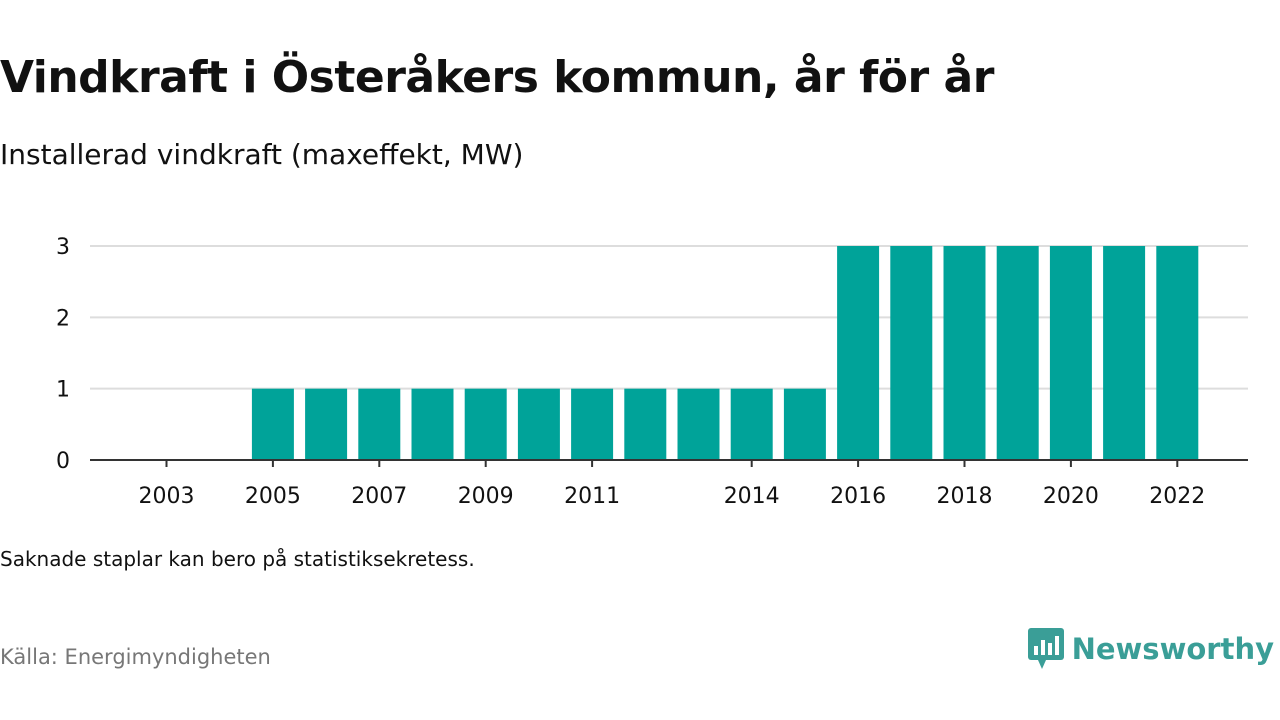 Image resolution: width=1280 pixels, height=720 pixels. I want to click on bar-2013, so click(698, 424).